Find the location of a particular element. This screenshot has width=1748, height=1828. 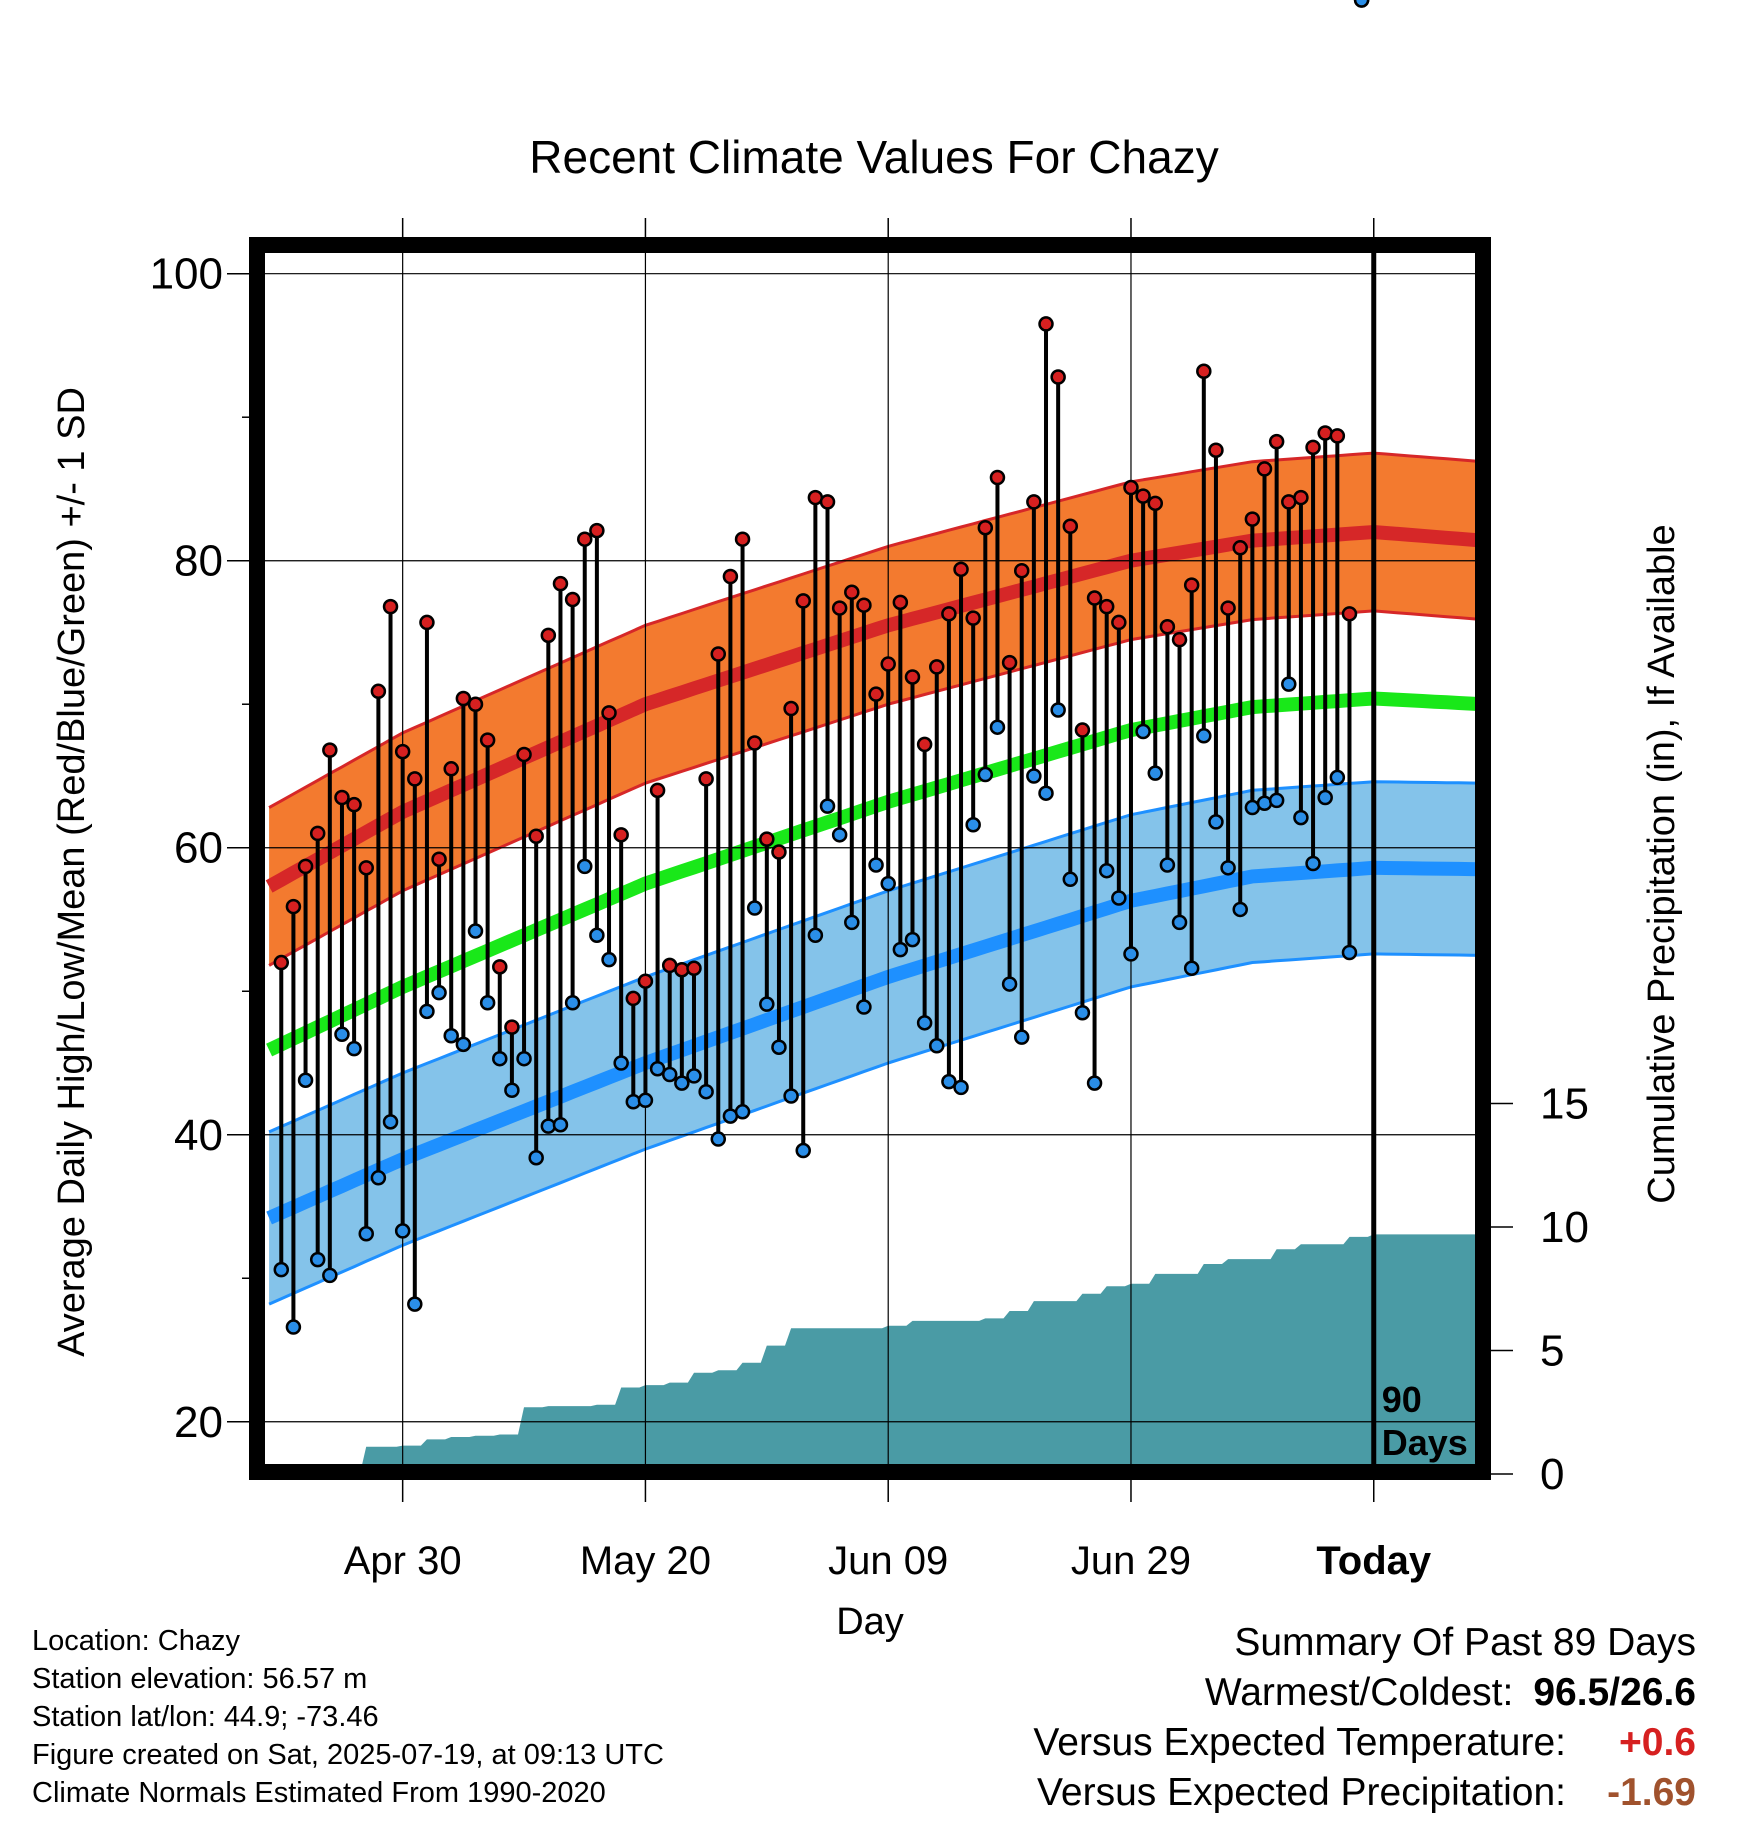

y-tick-label-100: 100 is located at coordinates (186, 274).